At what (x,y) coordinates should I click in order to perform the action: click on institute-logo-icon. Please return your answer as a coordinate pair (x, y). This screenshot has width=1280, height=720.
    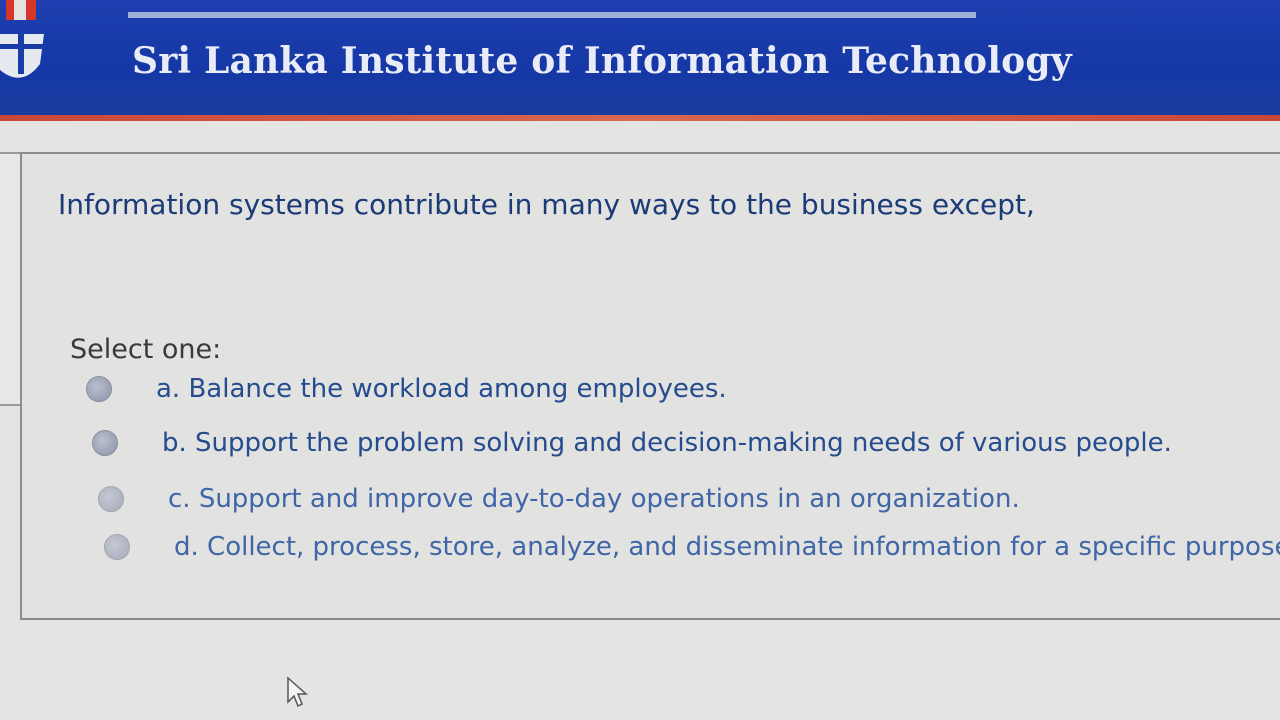
    Looking at the image, I should click on (25, 46).